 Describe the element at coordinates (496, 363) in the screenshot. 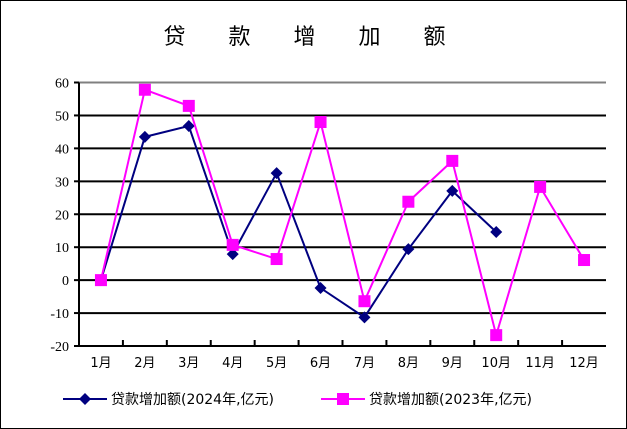

I see `x-tick-label: 10月` at that location.